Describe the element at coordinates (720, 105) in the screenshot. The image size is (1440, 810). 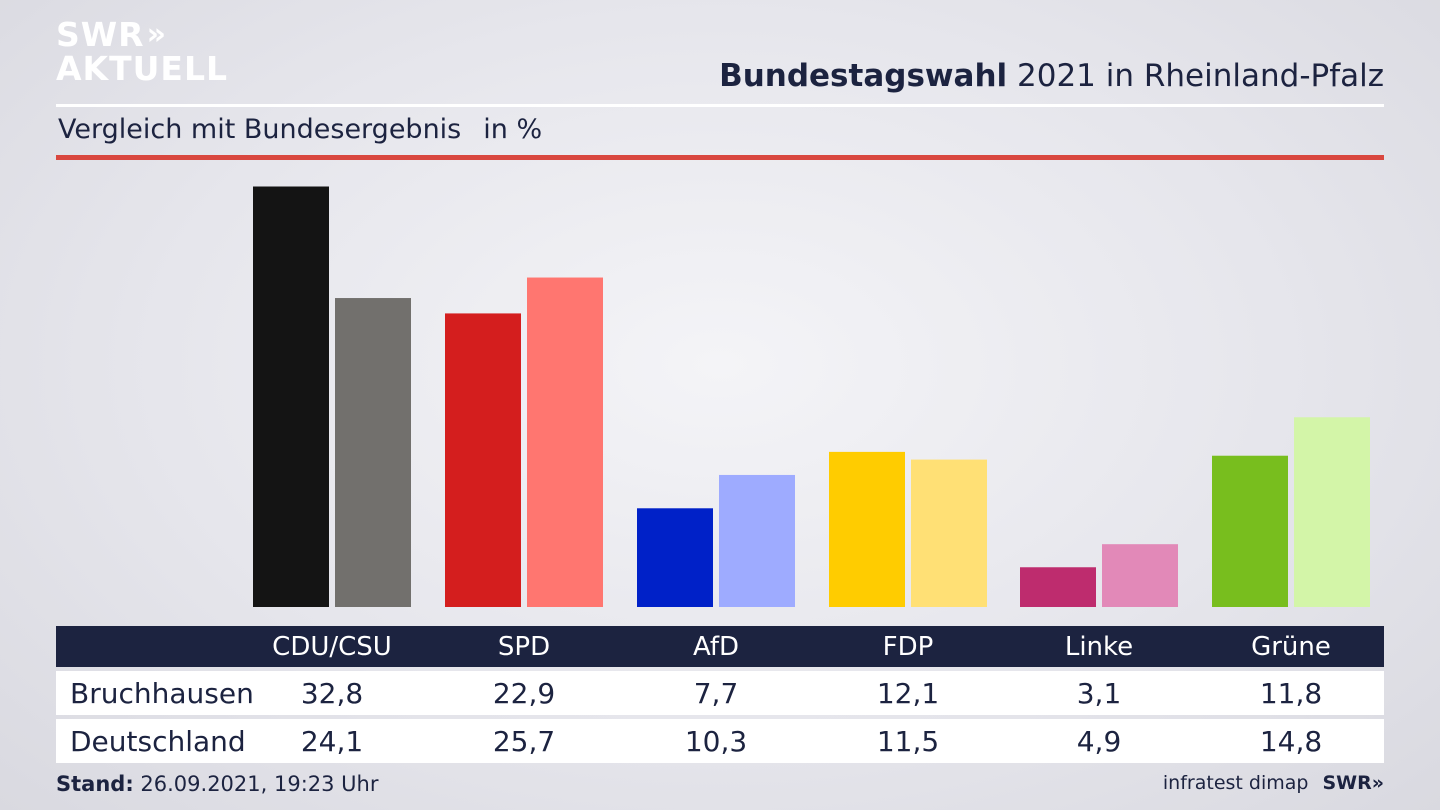
I see `header-divider` at that location.